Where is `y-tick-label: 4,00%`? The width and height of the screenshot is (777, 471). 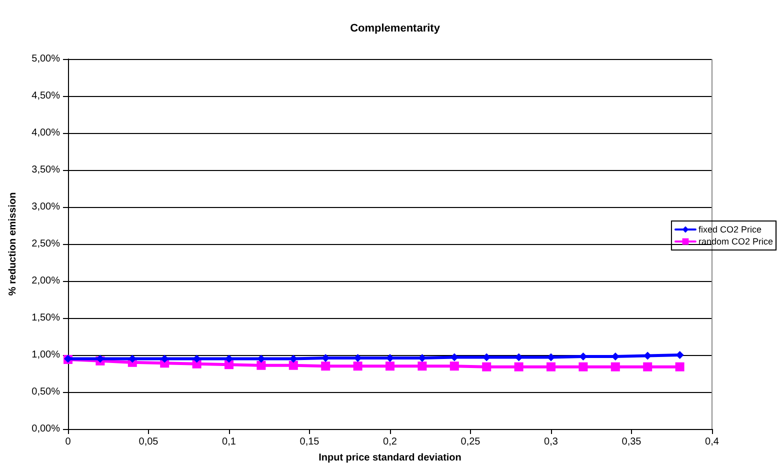
y-tick-label: 4,00% is located at coordinates (46, 133).